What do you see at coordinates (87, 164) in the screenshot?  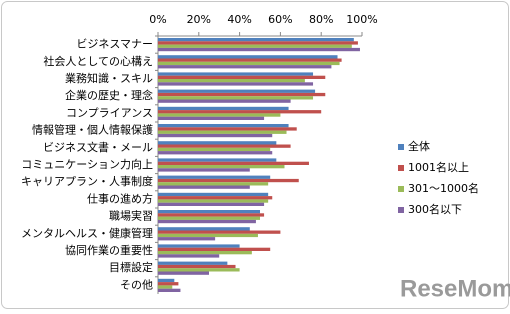 I see `y-tick-label: コミュニケーション力向上` at bounding box center [87, 164].